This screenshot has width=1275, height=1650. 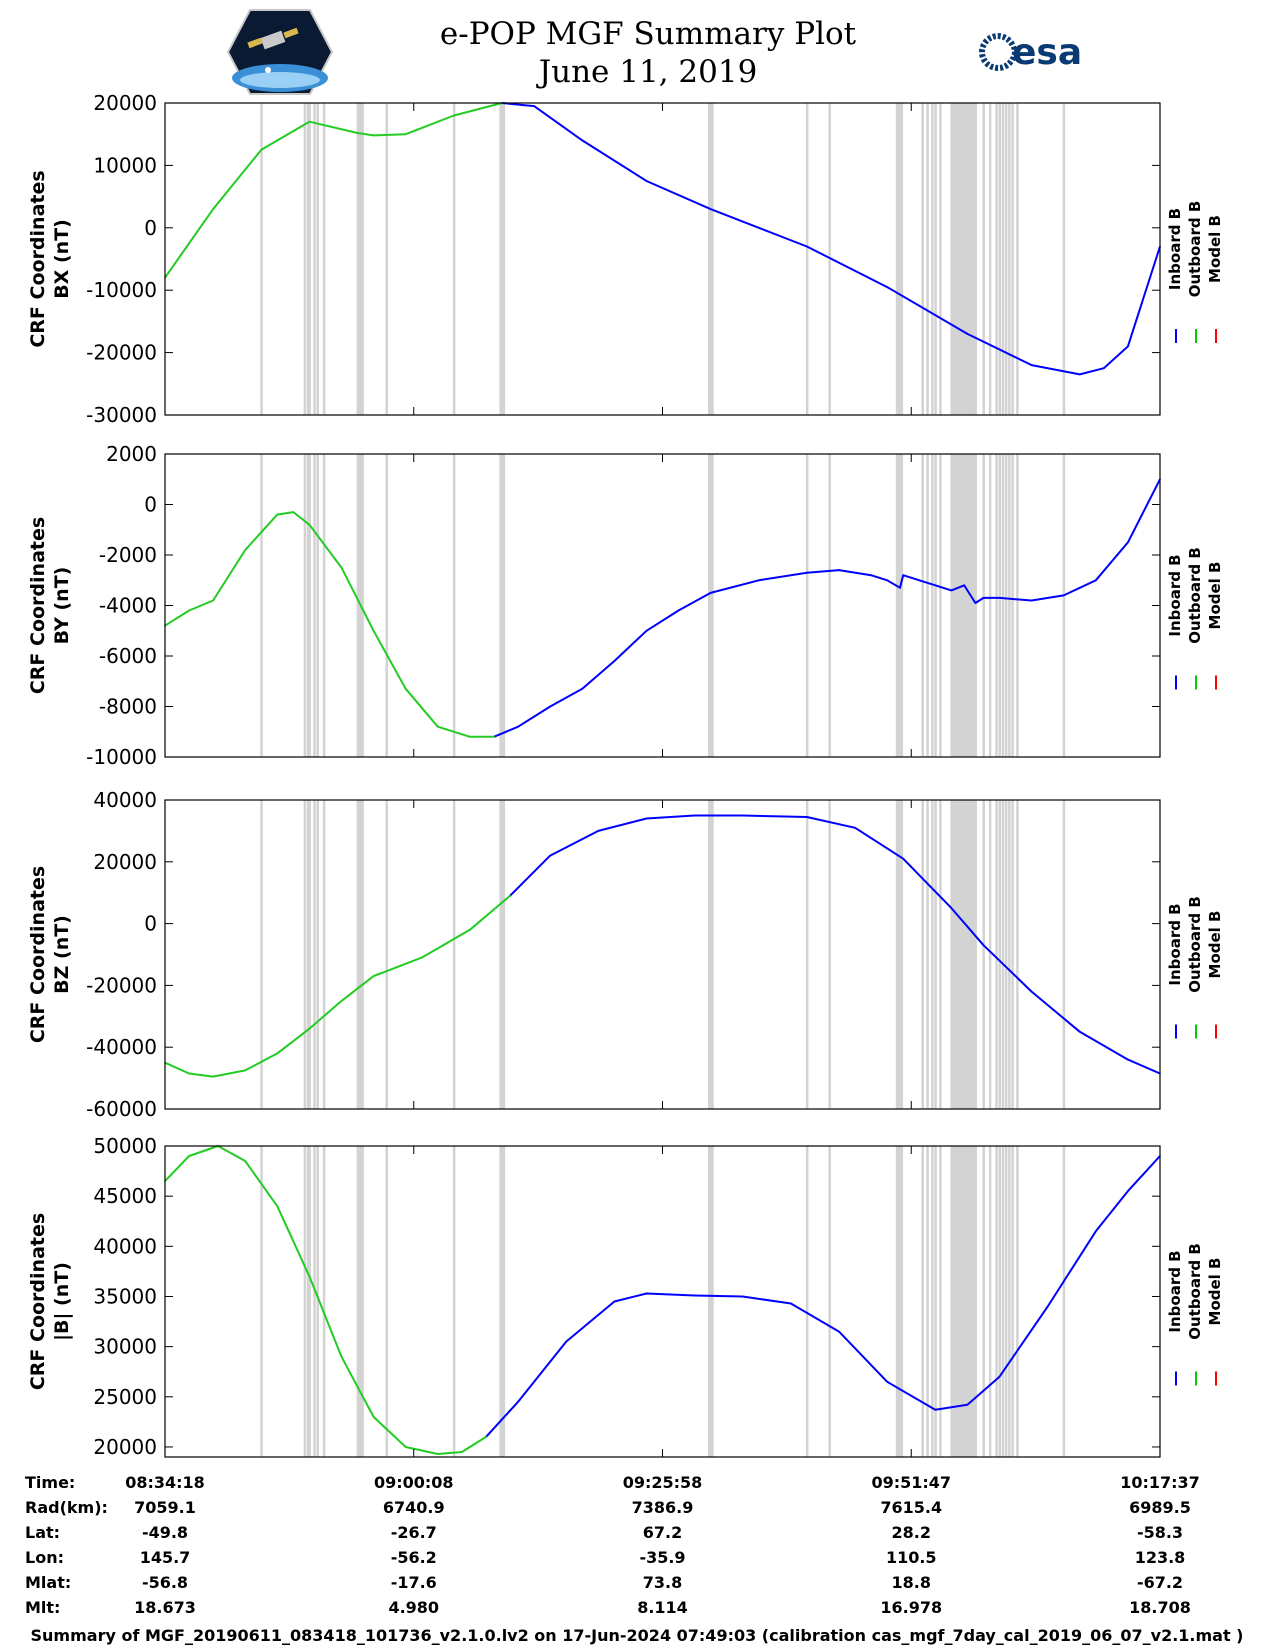 What do you see at coordinates (121, 353) in the screenshot?
I see `y-tick-label: -20000` at bounding box center [121, 353].